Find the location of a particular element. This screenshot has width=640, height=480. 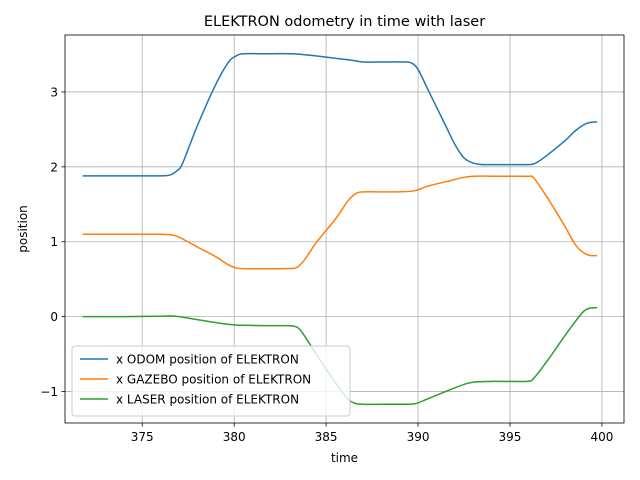

legend-label-2: x GAZEBO position of ELEKTRON is located at coordinates (213, 380).